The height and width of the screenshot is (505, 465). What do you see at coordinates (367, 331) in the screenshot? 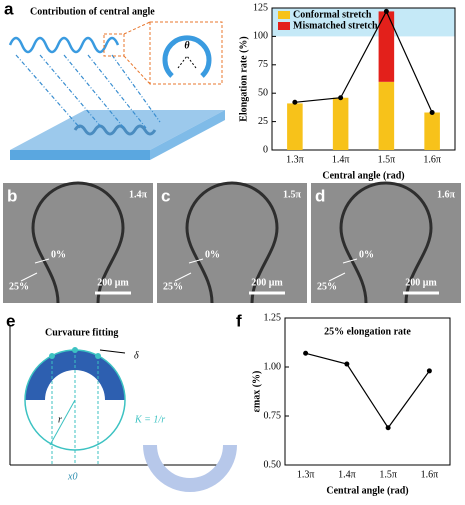
I see `chart-title: 25% elongation rate` at bounding box center [367, 331].